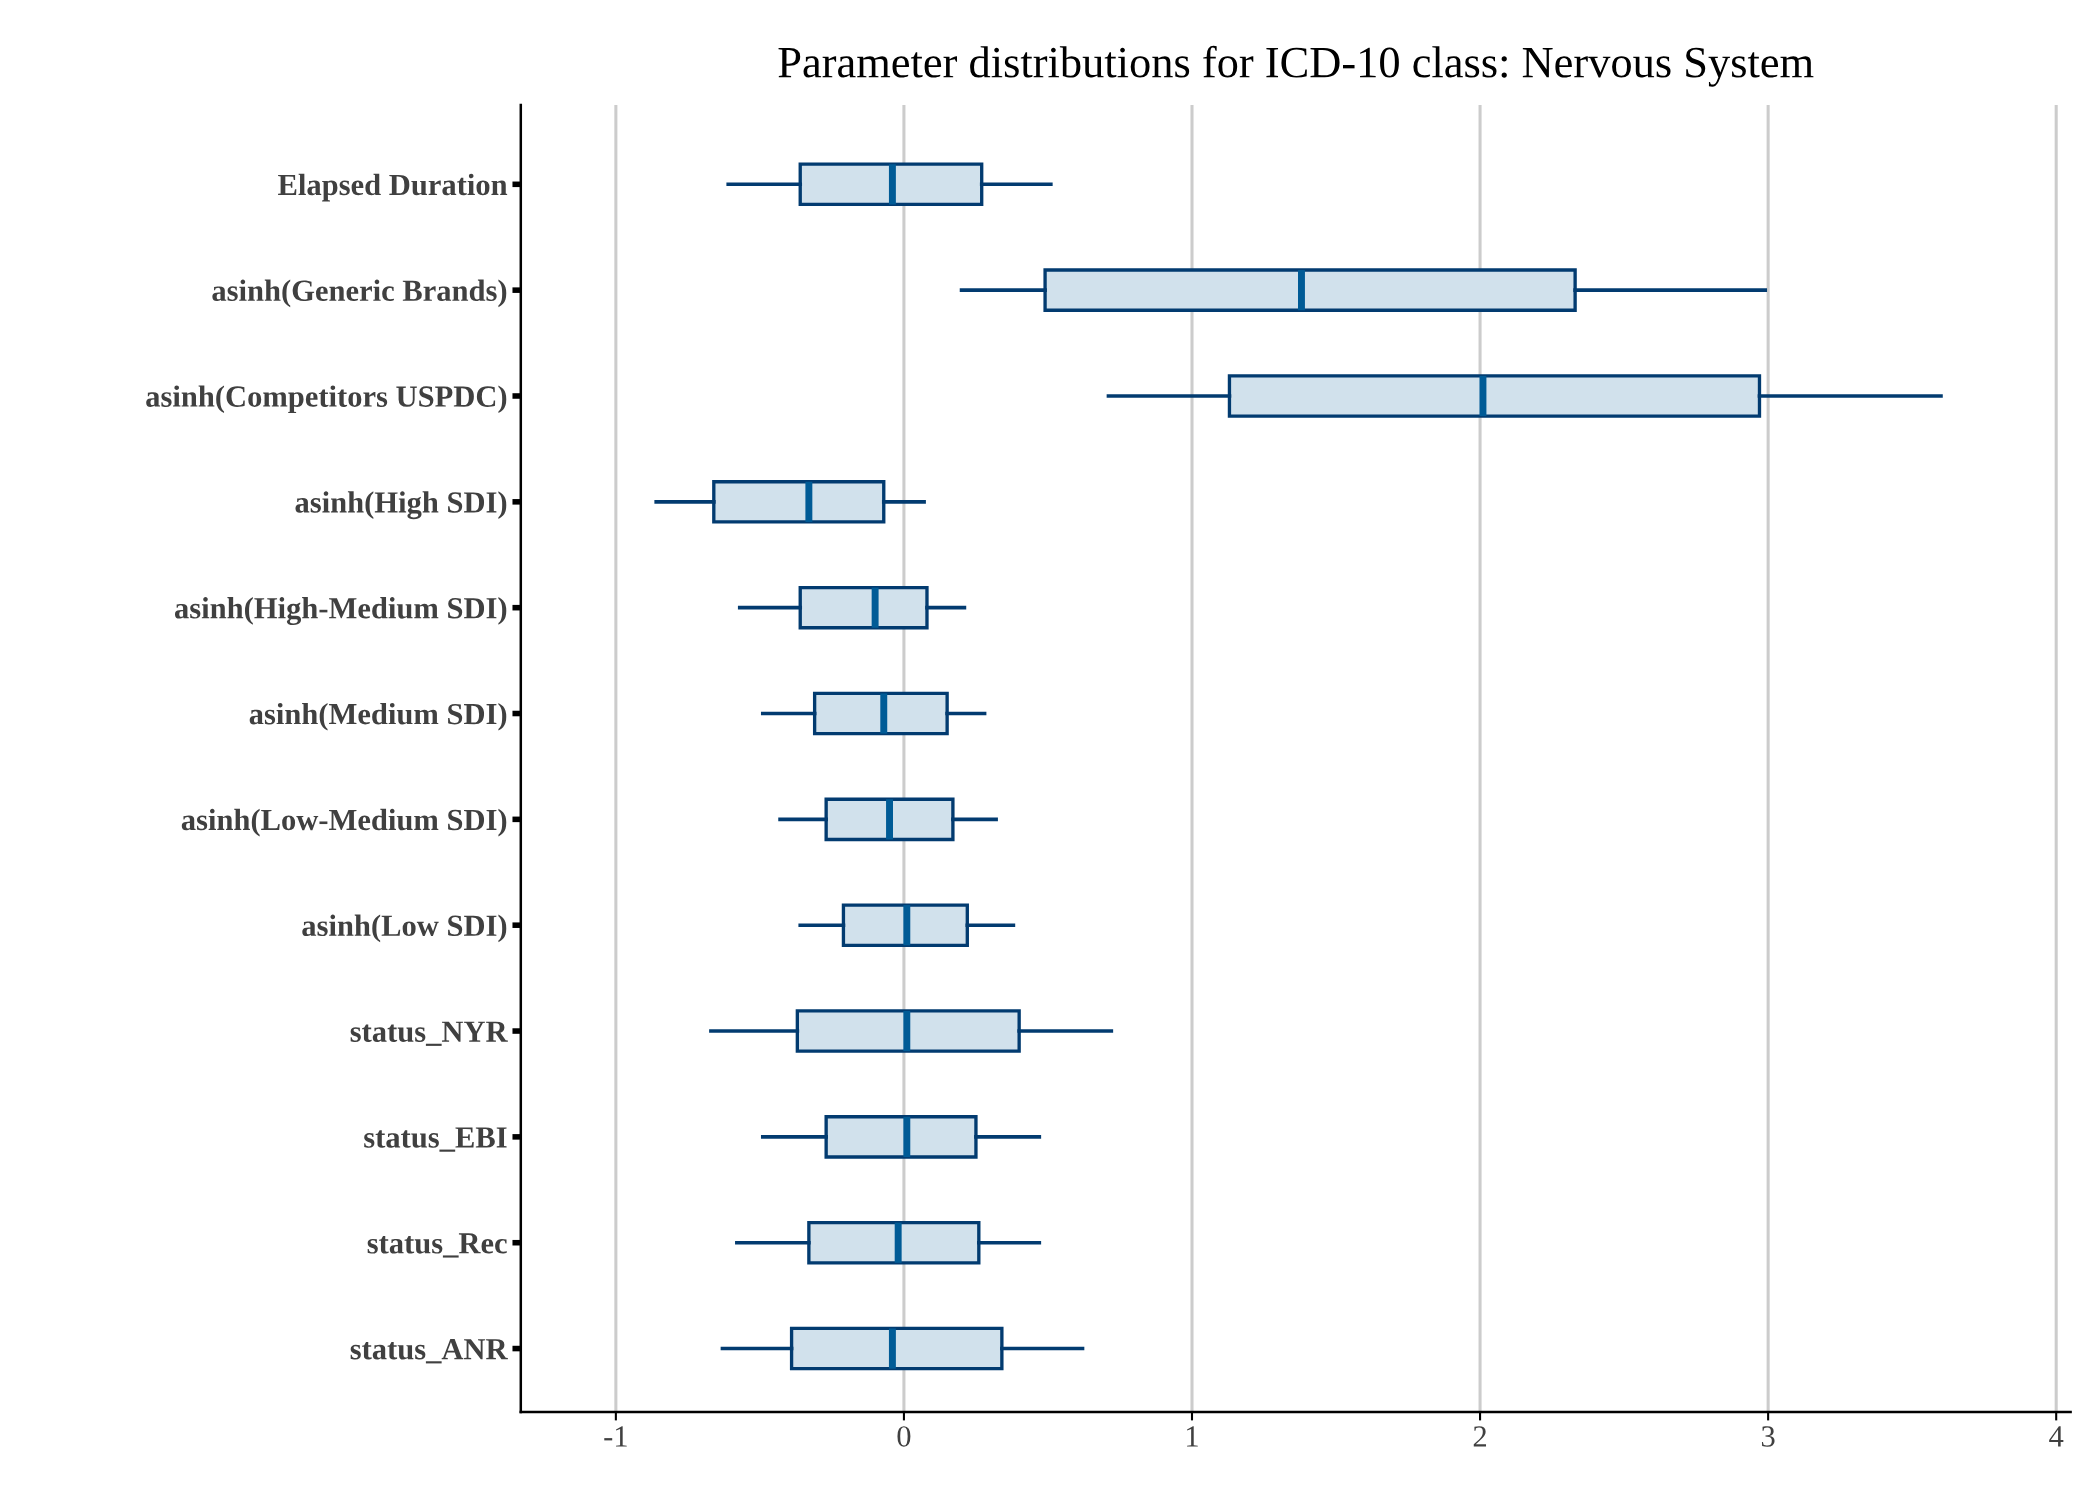  What do you see at coordinates (429, 1351) in the screenshot?
I see `y-tick-label: status_ANR` at bounding box center [429, 1351].